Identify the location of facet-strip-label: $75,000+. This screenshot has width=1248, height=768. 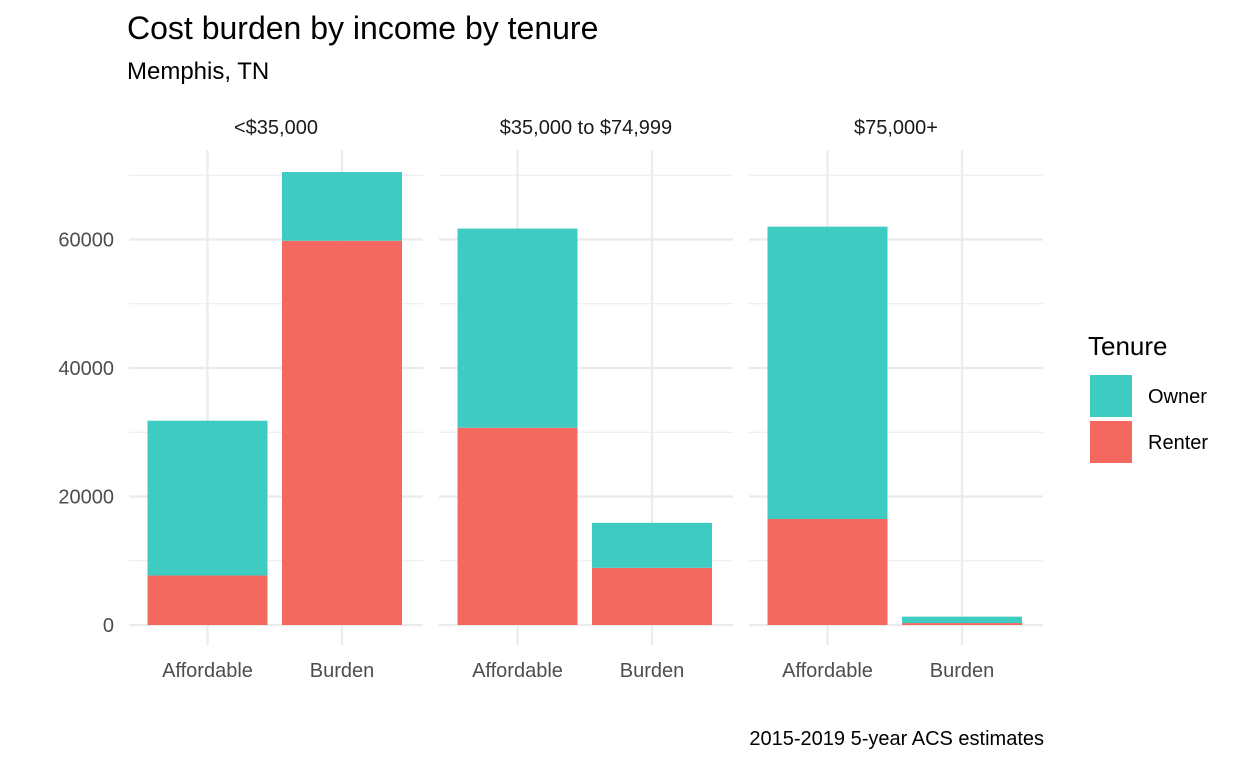
(896, 128).